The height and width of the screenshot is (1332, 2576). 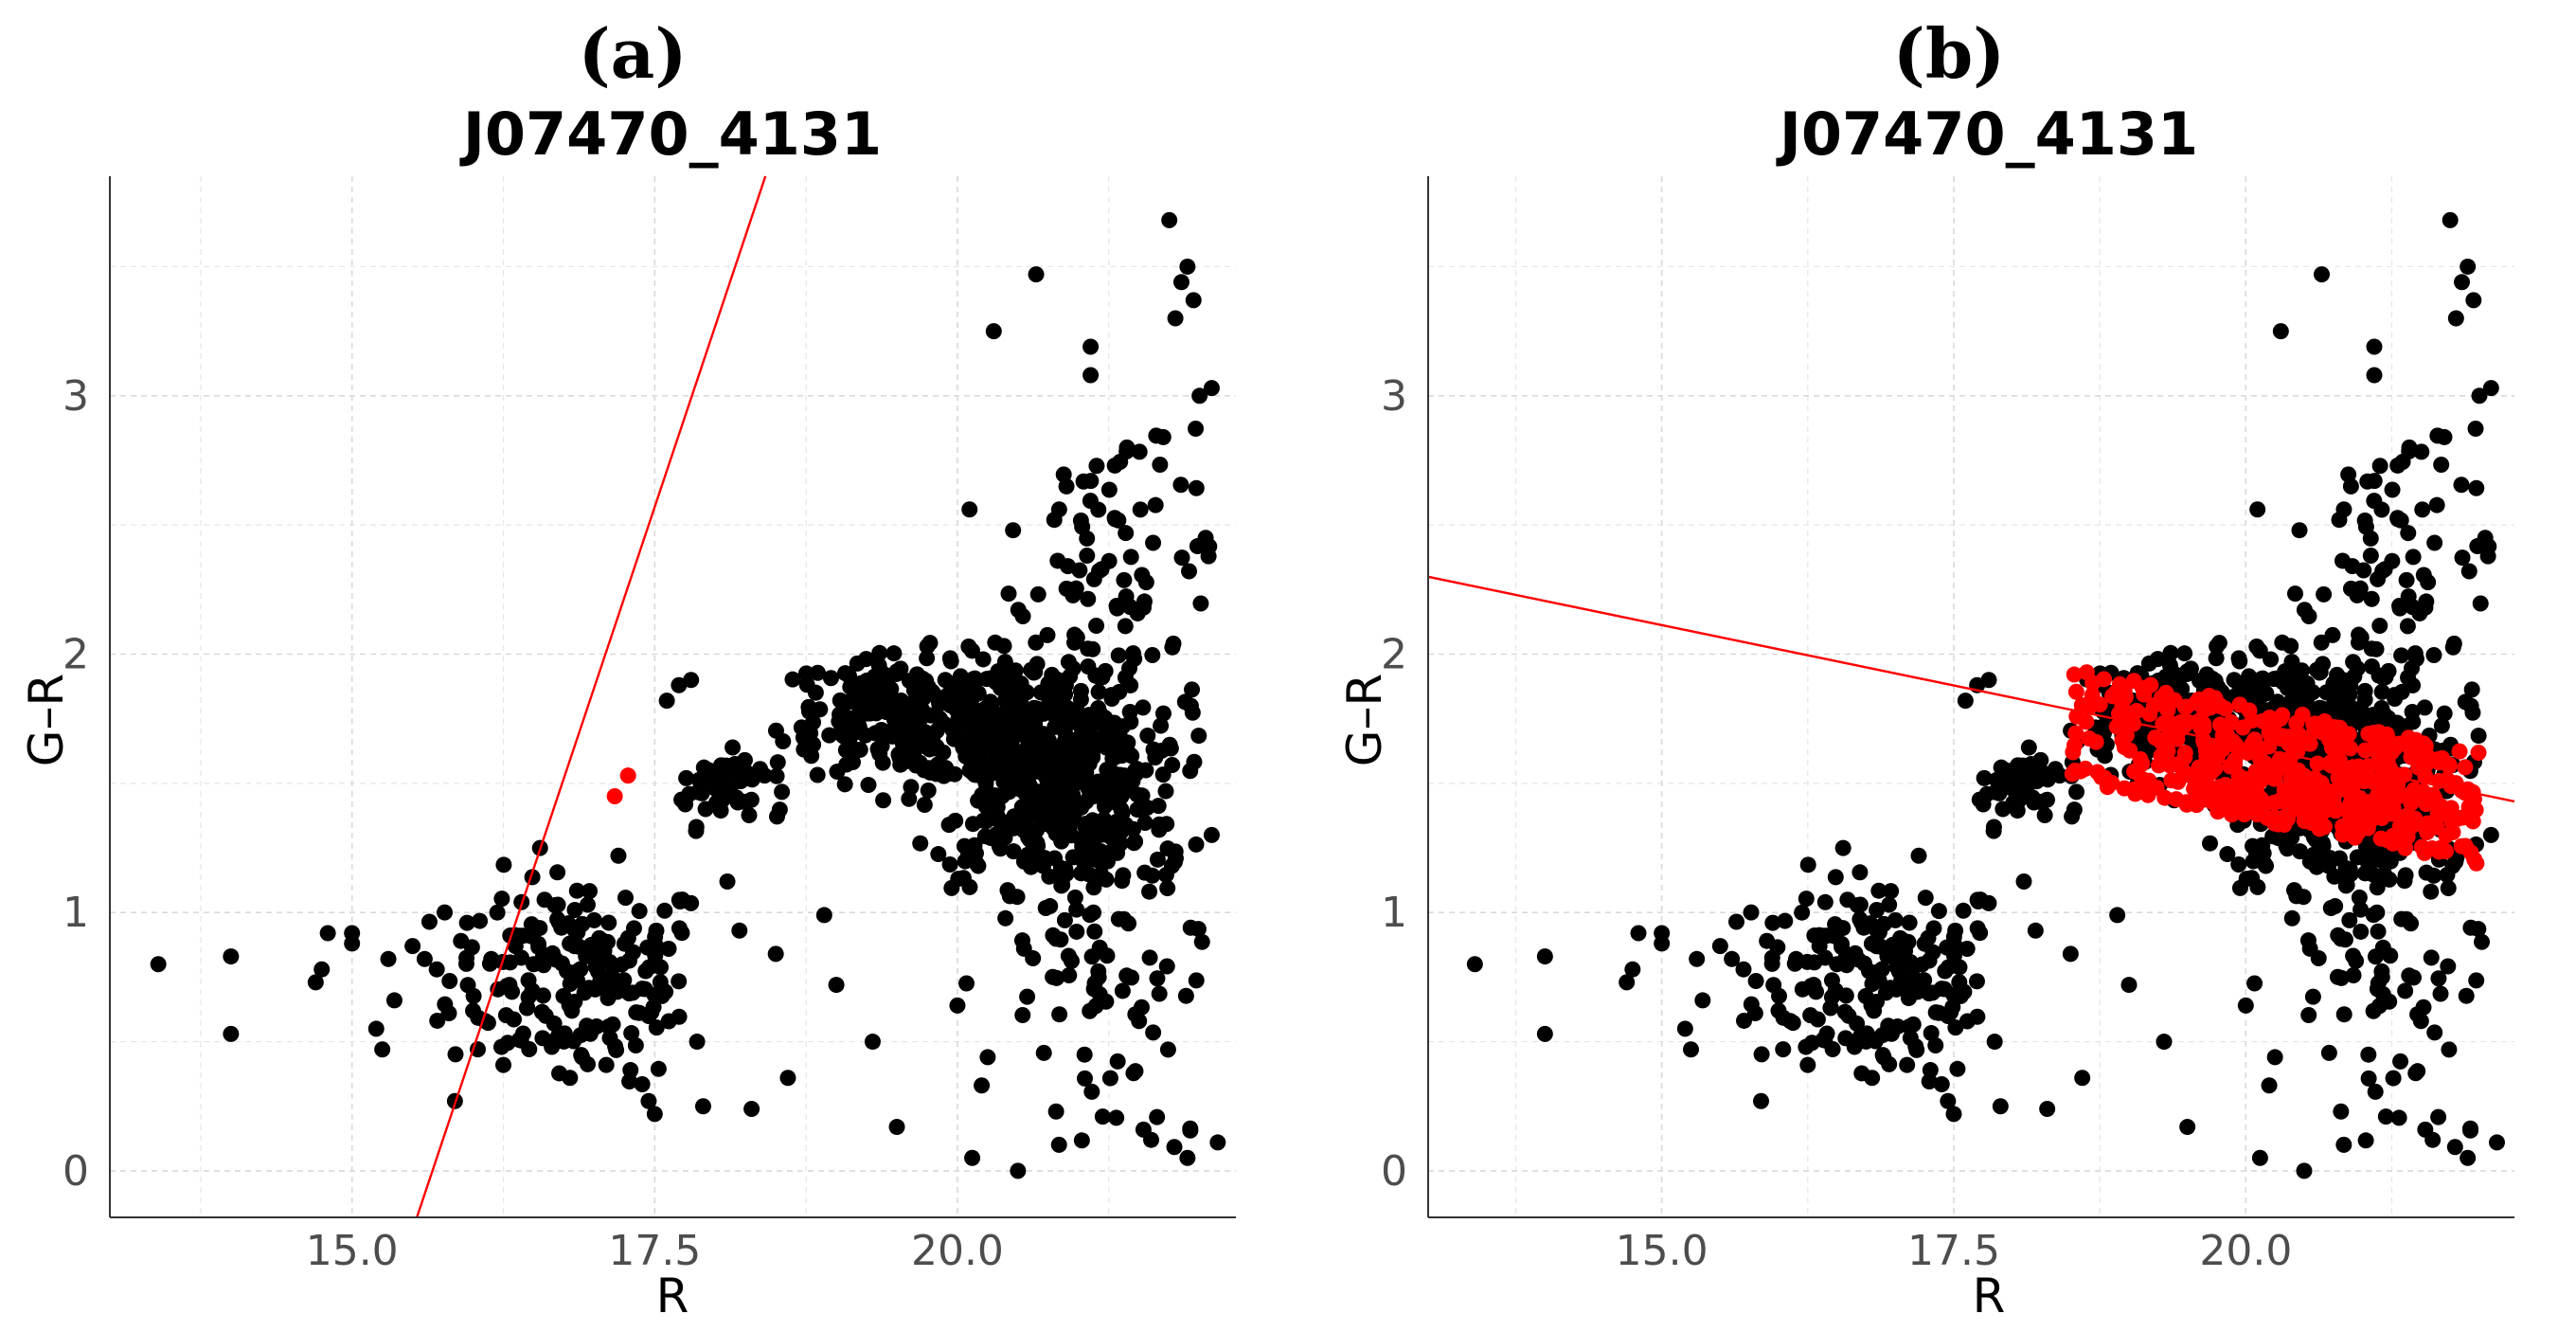 I want to click on panel-b-fit-line, so click(x=1971, y=689).